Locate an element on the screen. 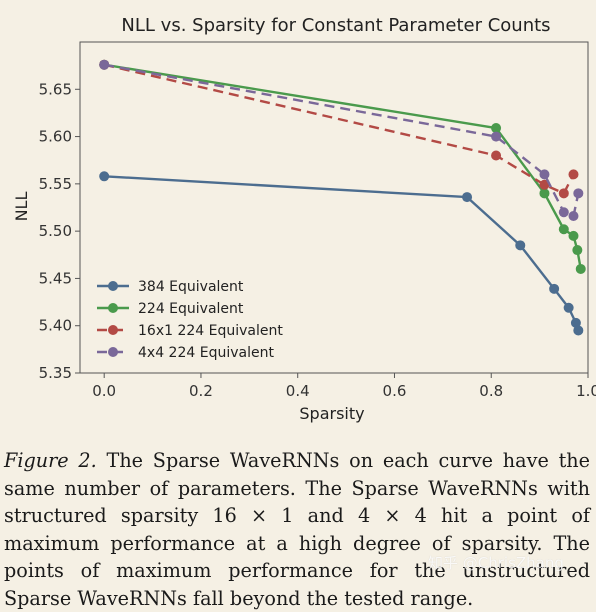 The image size is (596, 612). x-tick-label: 0.4 is located at coordinates (298, 391).